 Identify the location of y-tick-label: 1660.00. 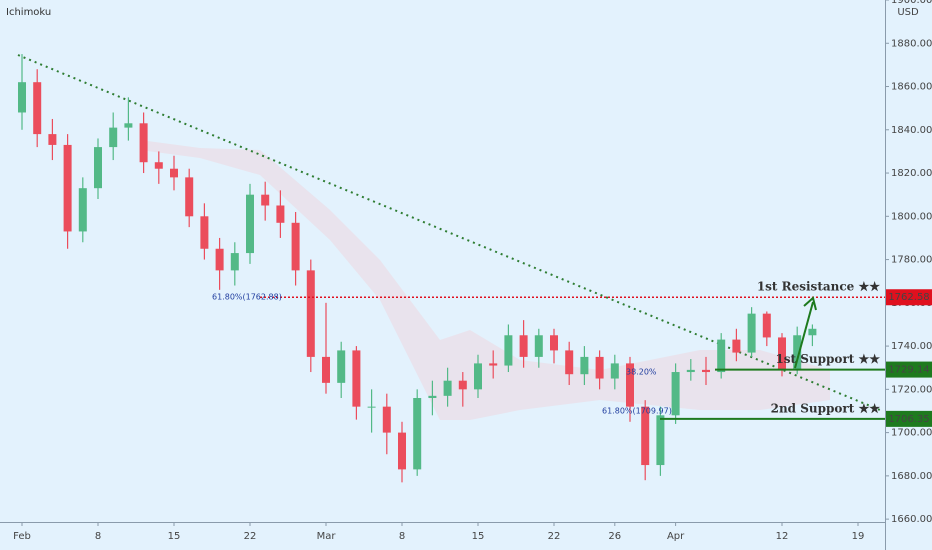
(911, 519).